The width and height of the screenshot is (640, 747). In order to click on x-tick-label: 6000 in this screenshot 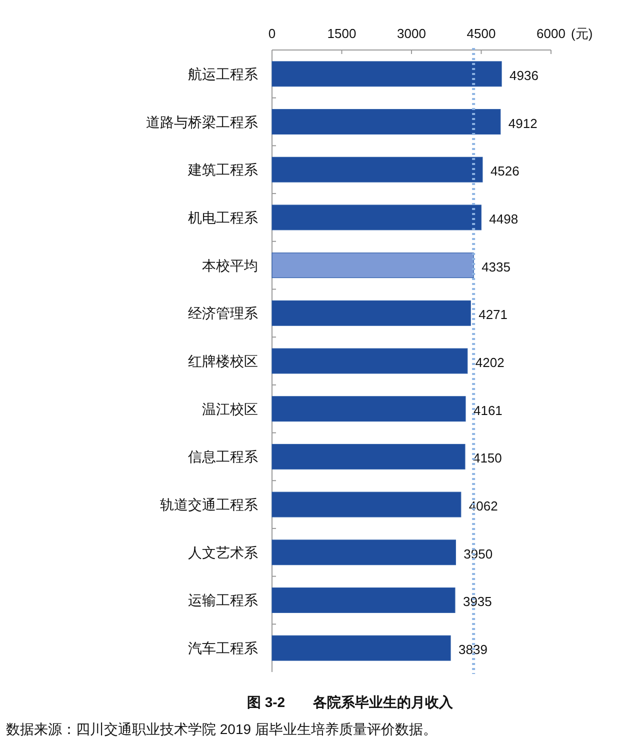, I will do `click(551, 33)`.